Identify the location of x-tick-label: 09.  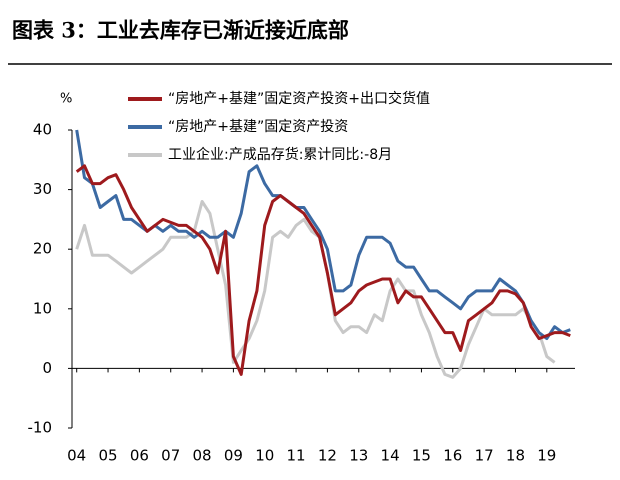
(233, 456).